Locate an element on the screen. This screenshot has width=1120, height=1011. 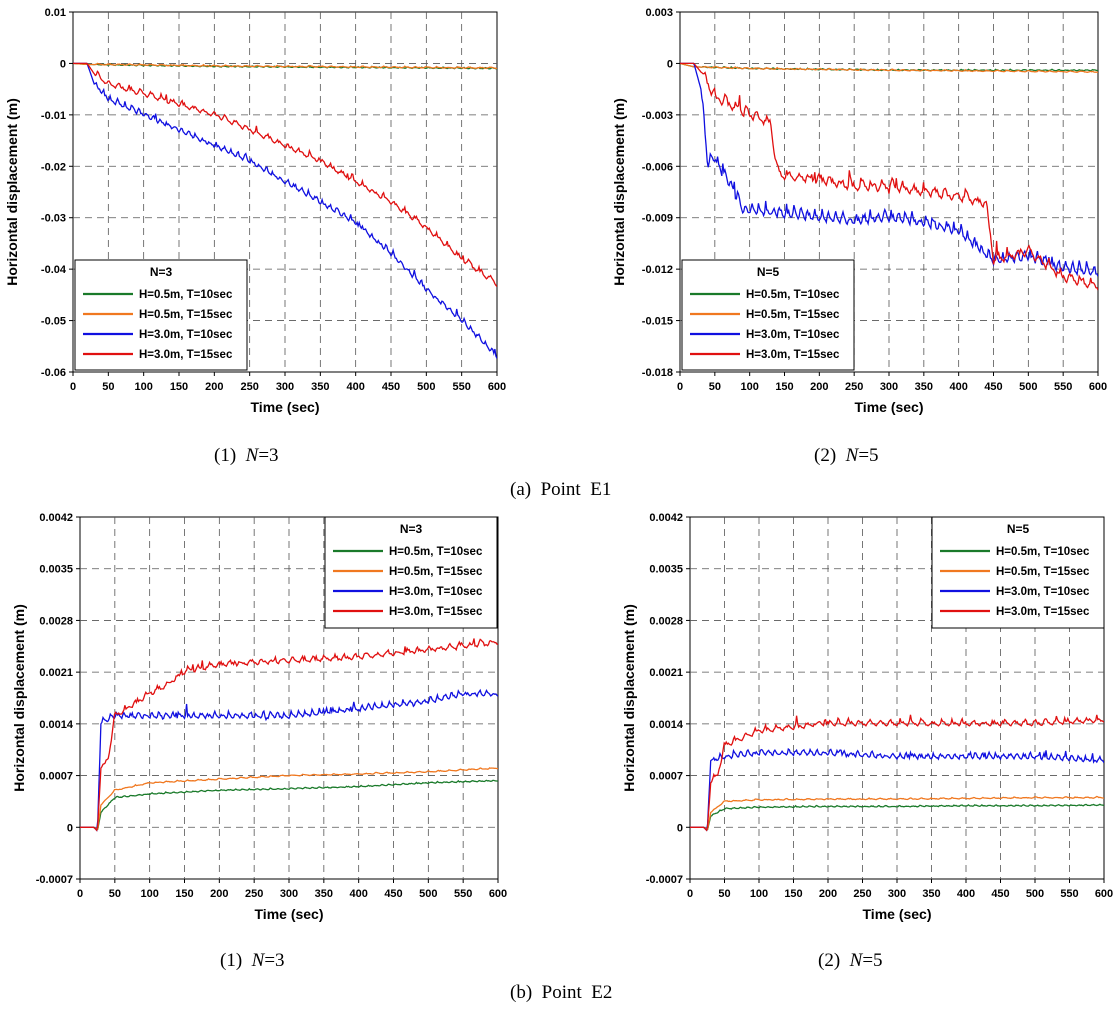
caption-a2-var: N is located at coordinates (852, 455).